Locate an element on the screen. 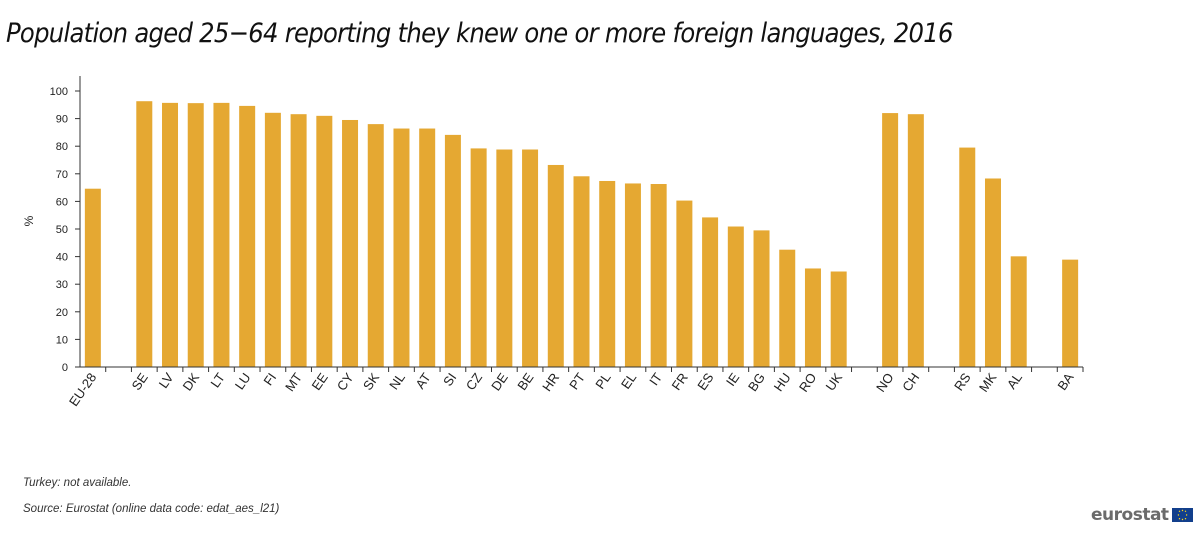 This screenshot has height=542, width=1204. bar-el is located at coordinates (632, 275).